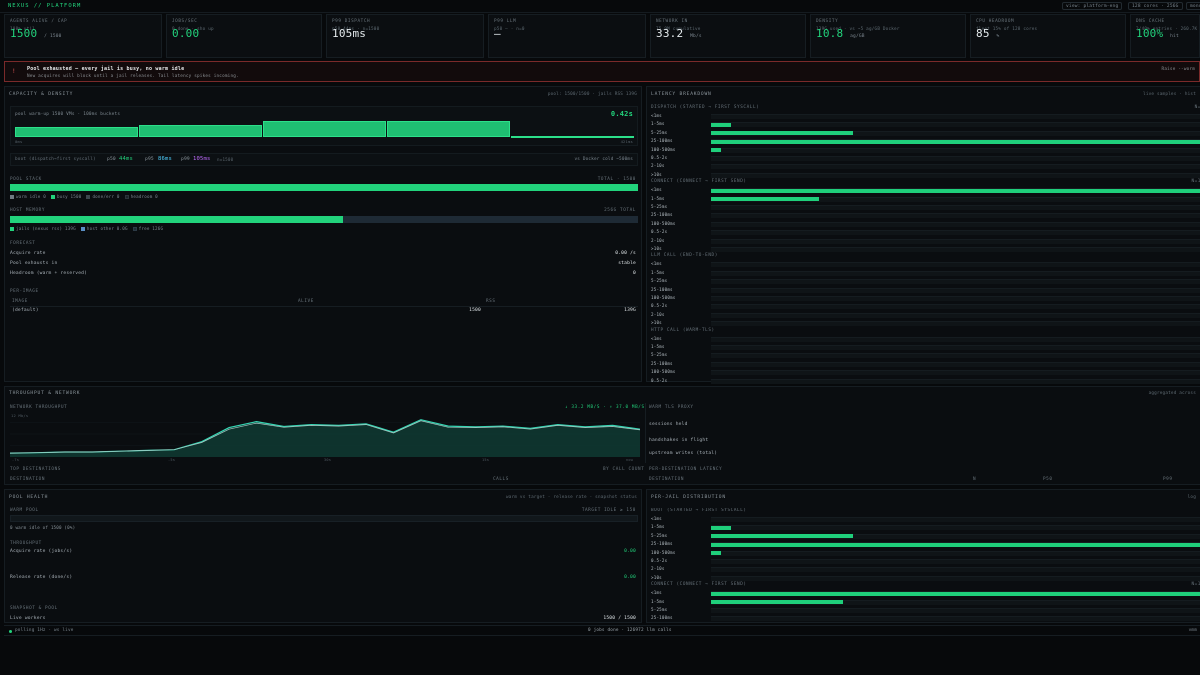  Describe the element at coordinates (19, 141) in the screenshot. I see `warmup-axis-start: 0ms` at that location.